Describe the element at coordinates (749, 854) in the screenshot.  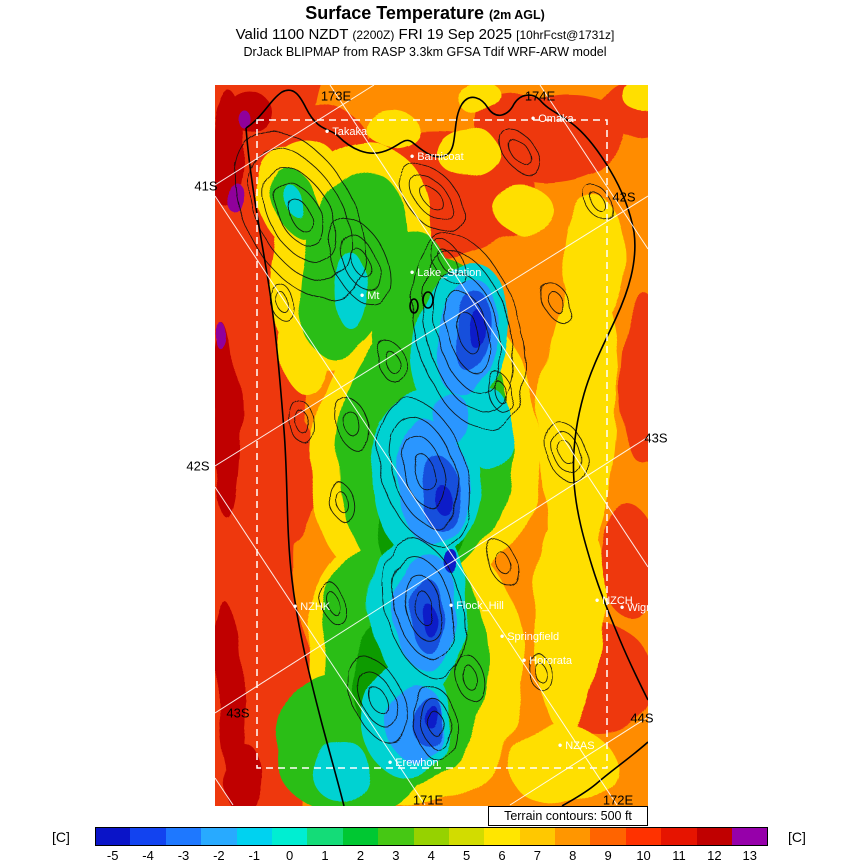
I see `colorbar-tick-label: 13` at that location.